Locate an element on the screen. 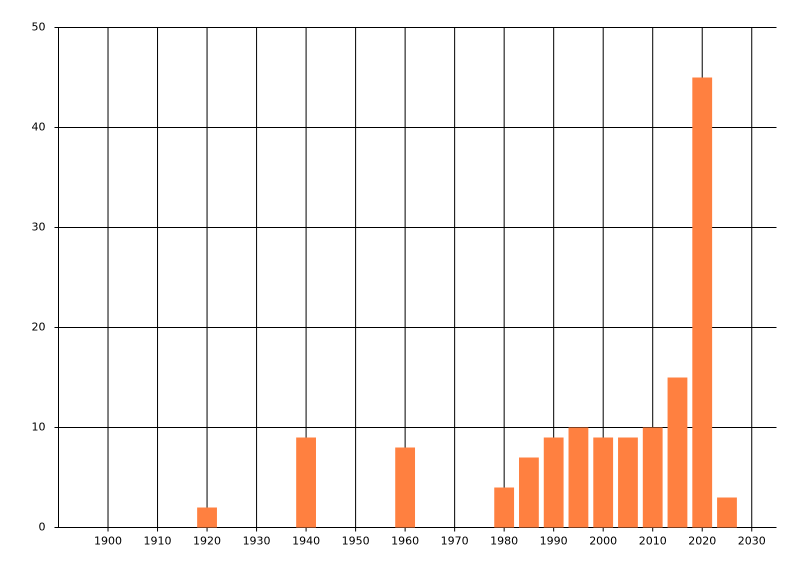  x-tick-label: 1900 is located at coordinates (108, 541).